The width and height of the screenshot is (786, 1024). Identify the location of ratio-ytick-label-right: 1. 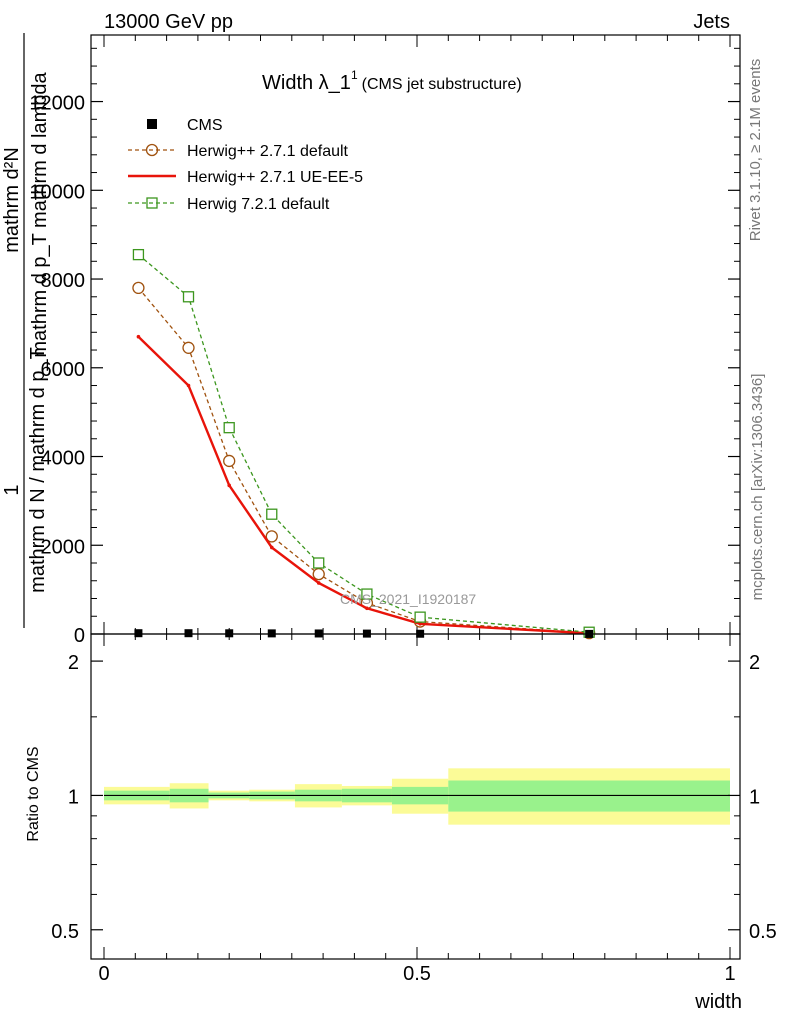
(754, 797).